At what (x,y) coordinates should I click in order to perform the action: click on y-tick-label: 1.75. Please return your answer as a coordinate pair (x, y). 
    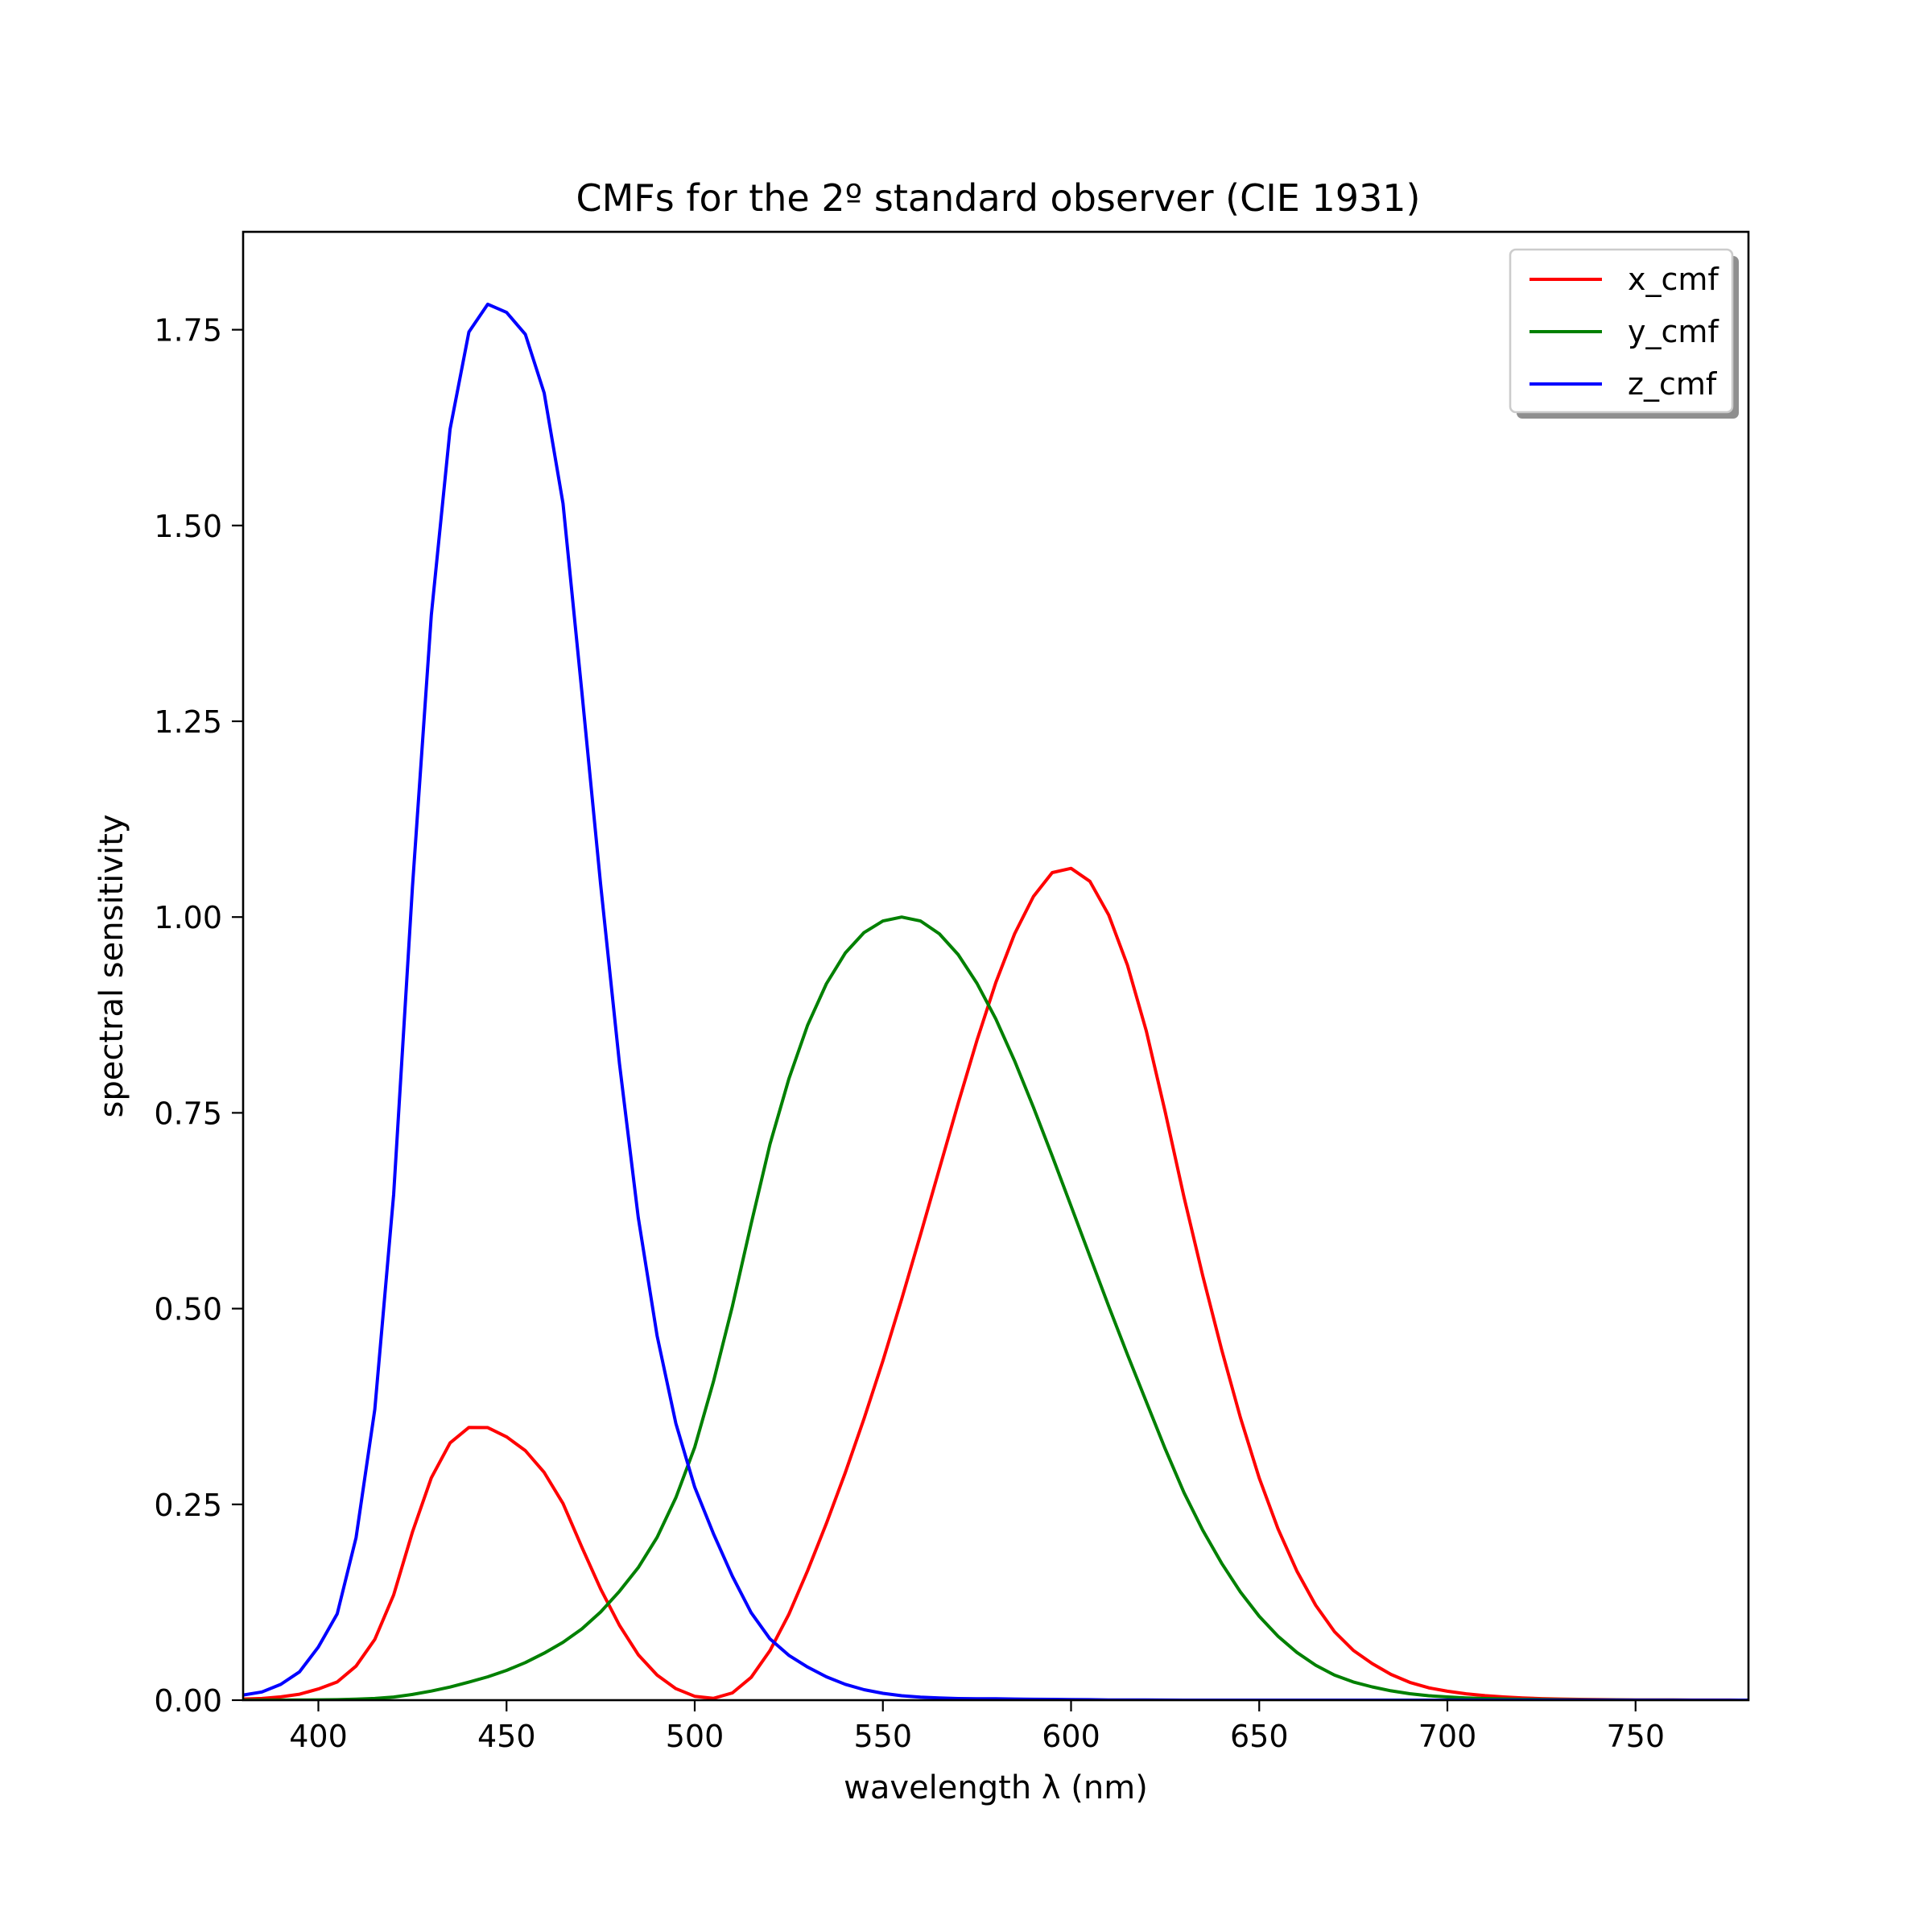
    Looking at the image, I should click on (188, 331).